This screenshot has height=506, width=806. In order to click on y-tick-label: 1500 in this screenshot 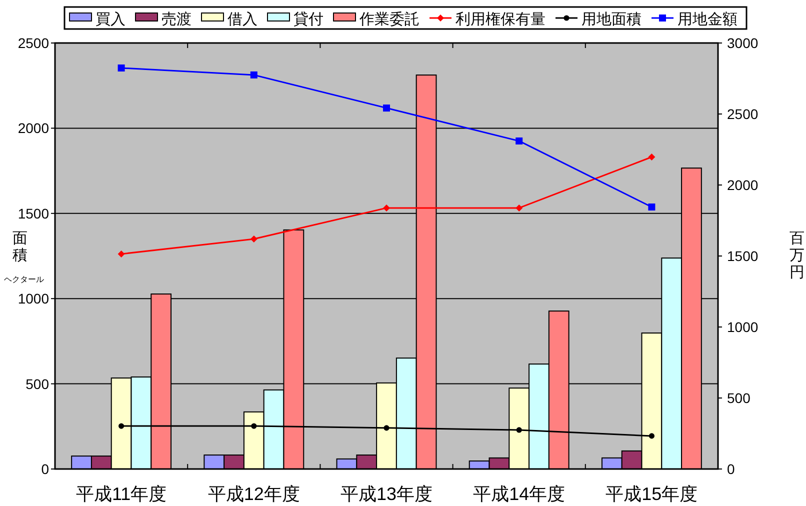, I will do `click(34, 213)`.